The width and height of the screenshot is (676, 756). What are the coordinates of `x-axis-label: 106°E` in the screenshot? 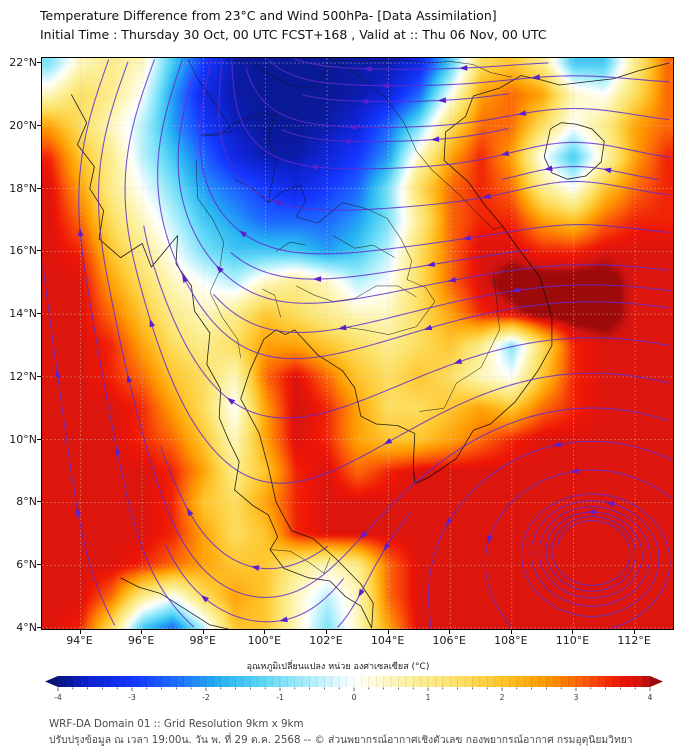 It's located at (449, 640).